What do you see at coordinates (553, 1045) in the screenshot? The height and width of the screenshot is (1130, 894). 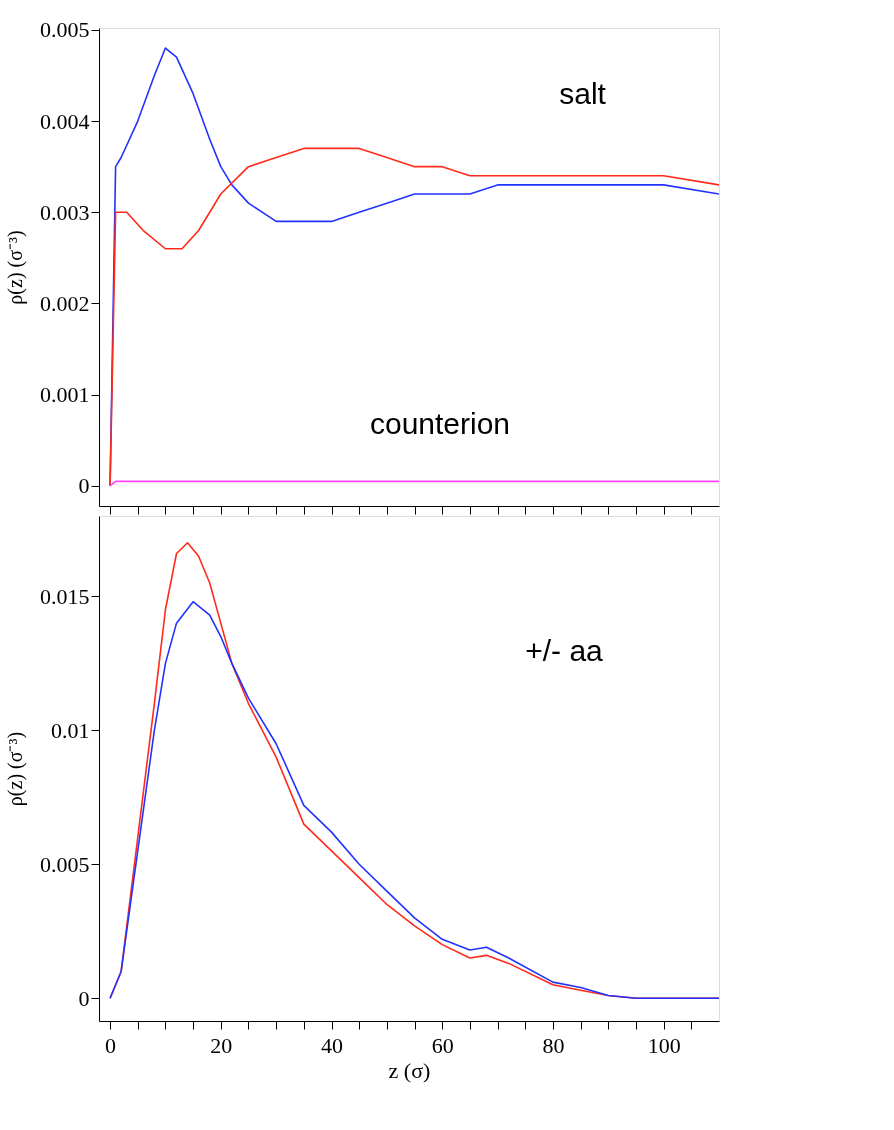 I see `x-tick-label: 80` at bounding box center [553, 1045].